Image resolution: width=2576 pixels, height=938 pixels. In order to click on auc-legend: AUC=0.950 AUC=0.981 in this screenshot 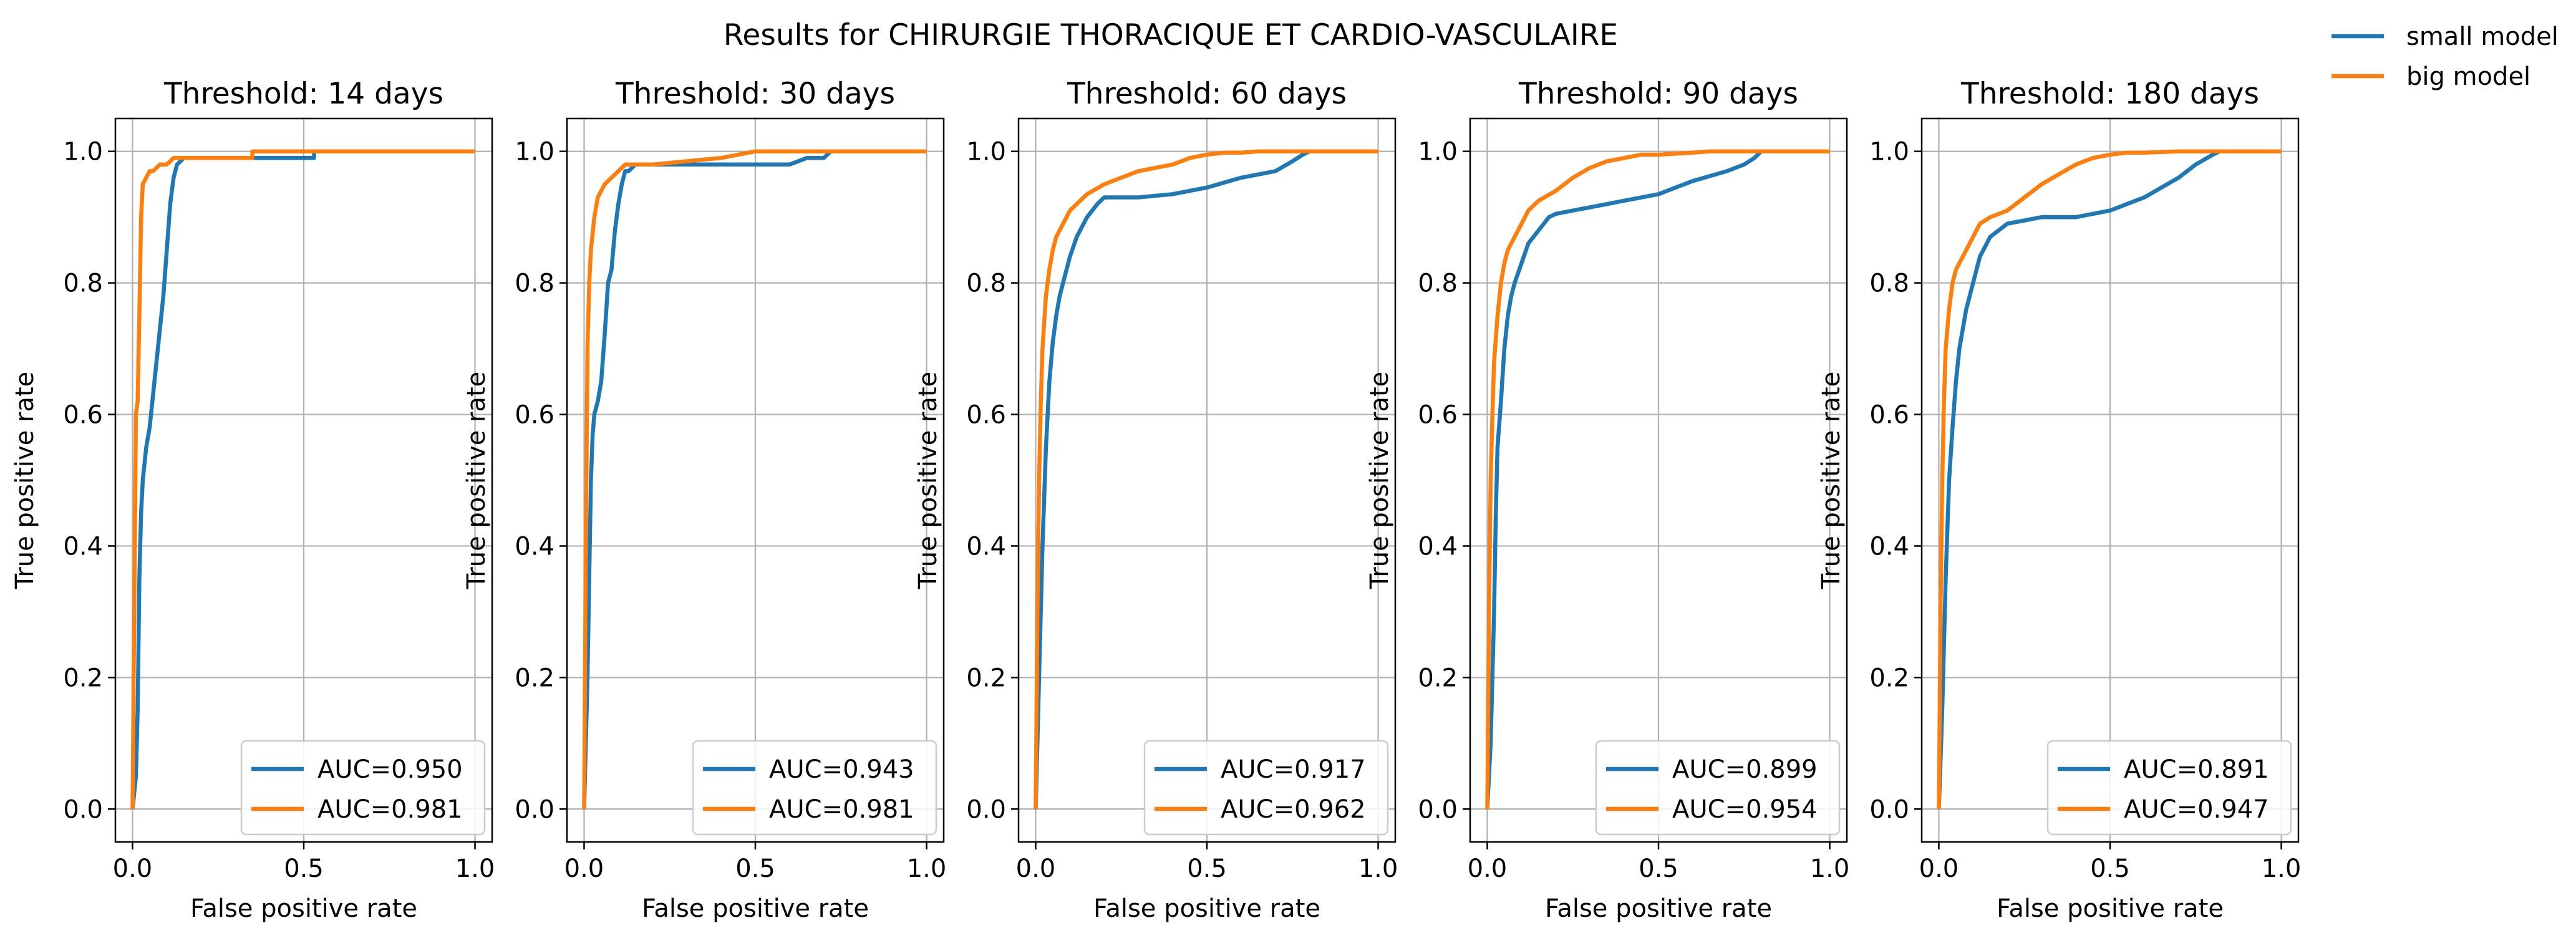, I will do `click(363, 788)`.